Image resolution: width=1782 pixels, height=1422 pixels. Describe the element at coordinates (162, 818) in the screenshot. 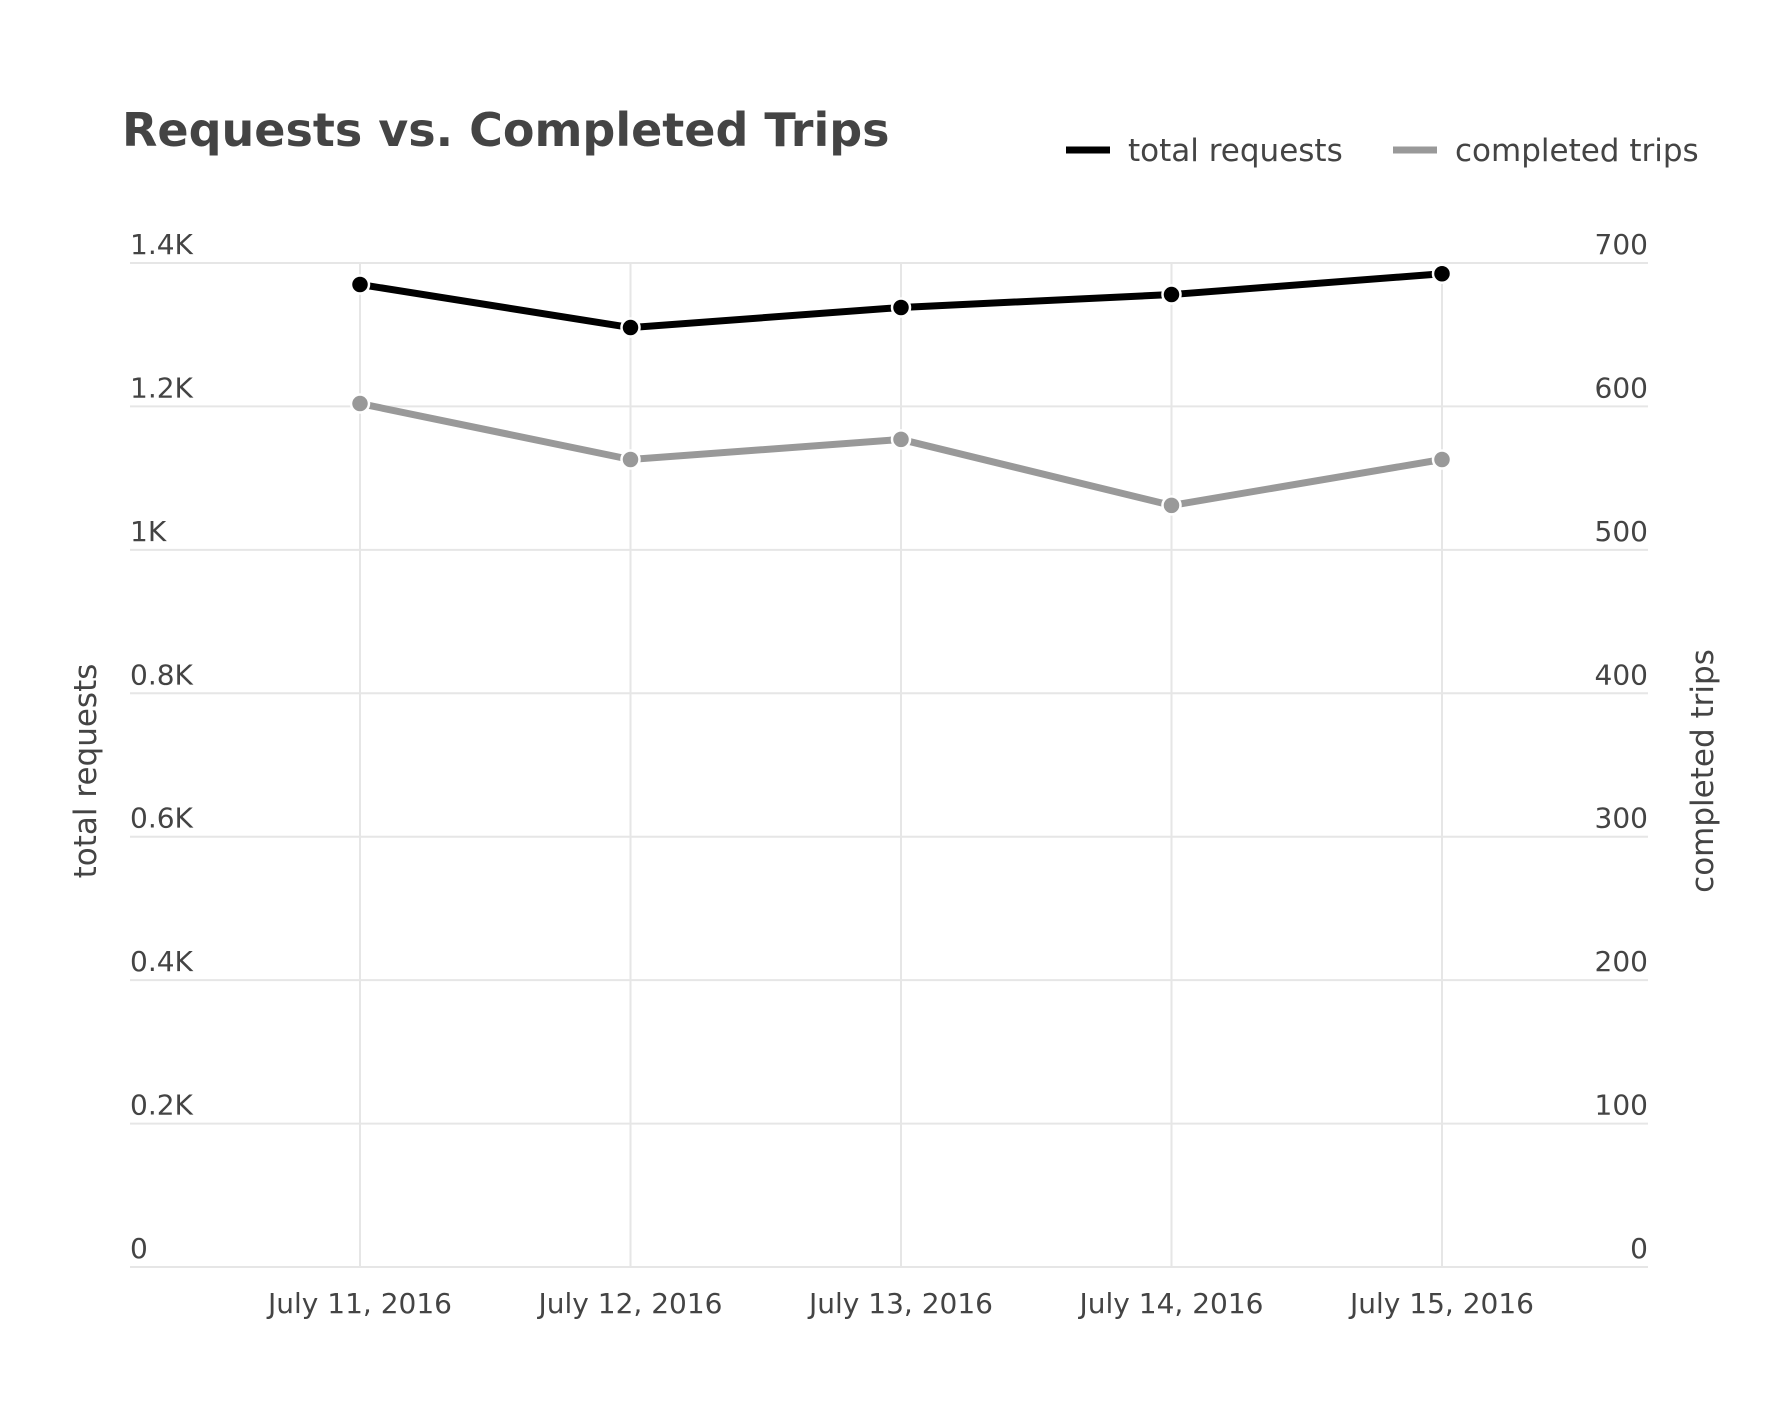

I see `y-left-tick-label: 0.6K` at that location.